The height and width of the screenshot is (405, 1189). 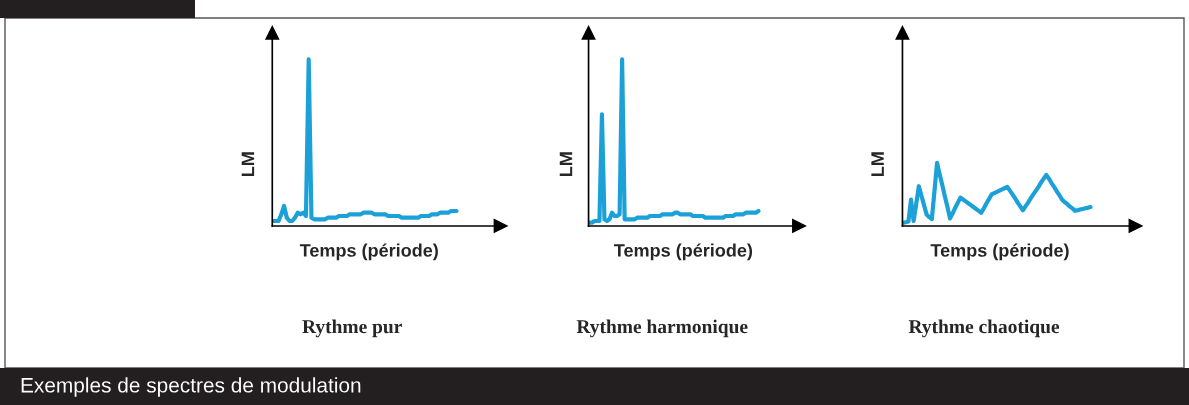 What do you see at coordinates (352, 328) in the screenshot?
I see `text: Rythme pur` at bounding box center [352, 328].